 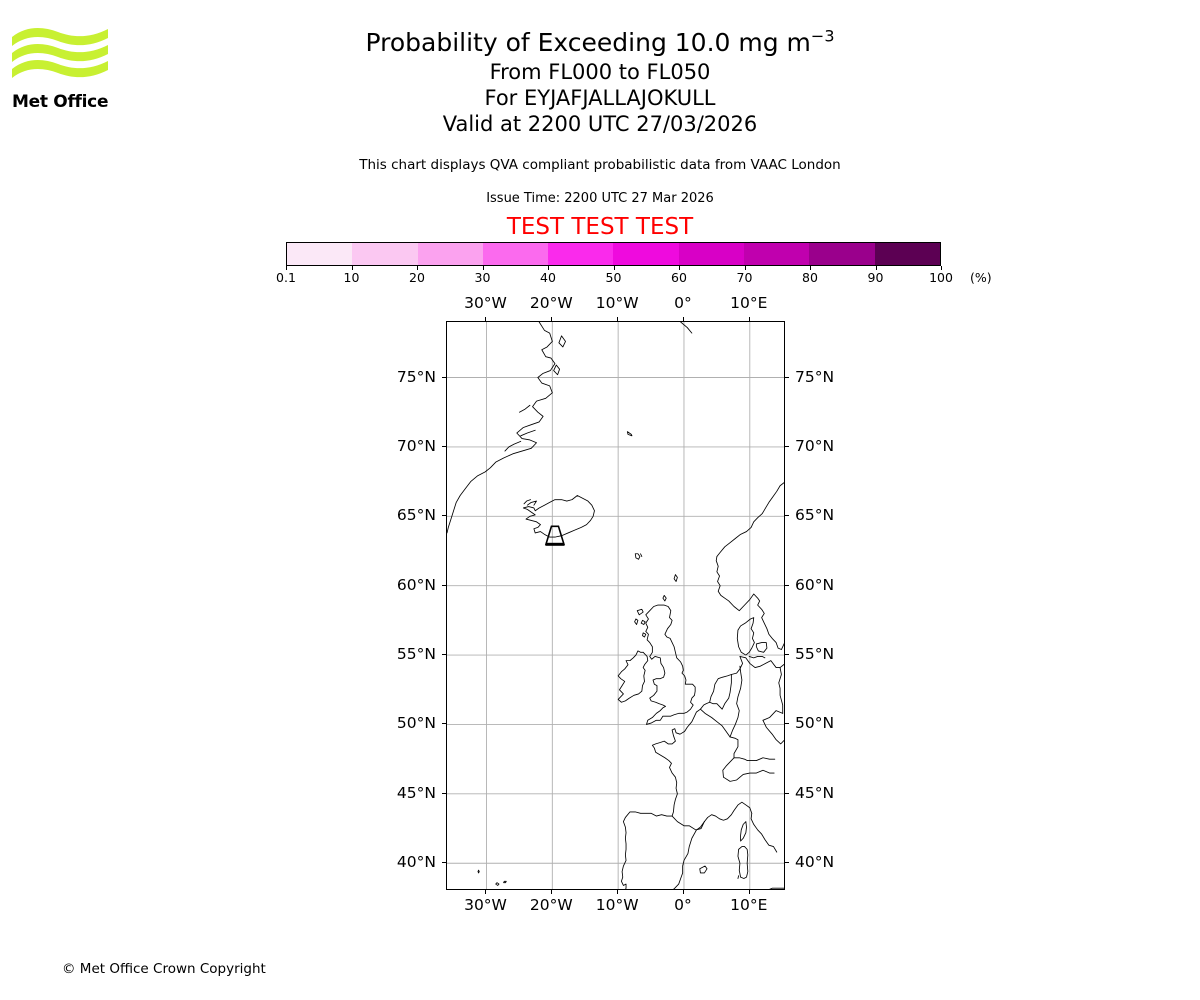 What do you see at coordinates (617, 905) in the screenshot?
I see `lon-label-bottom: 10°W` at bounding box center [617, 905].